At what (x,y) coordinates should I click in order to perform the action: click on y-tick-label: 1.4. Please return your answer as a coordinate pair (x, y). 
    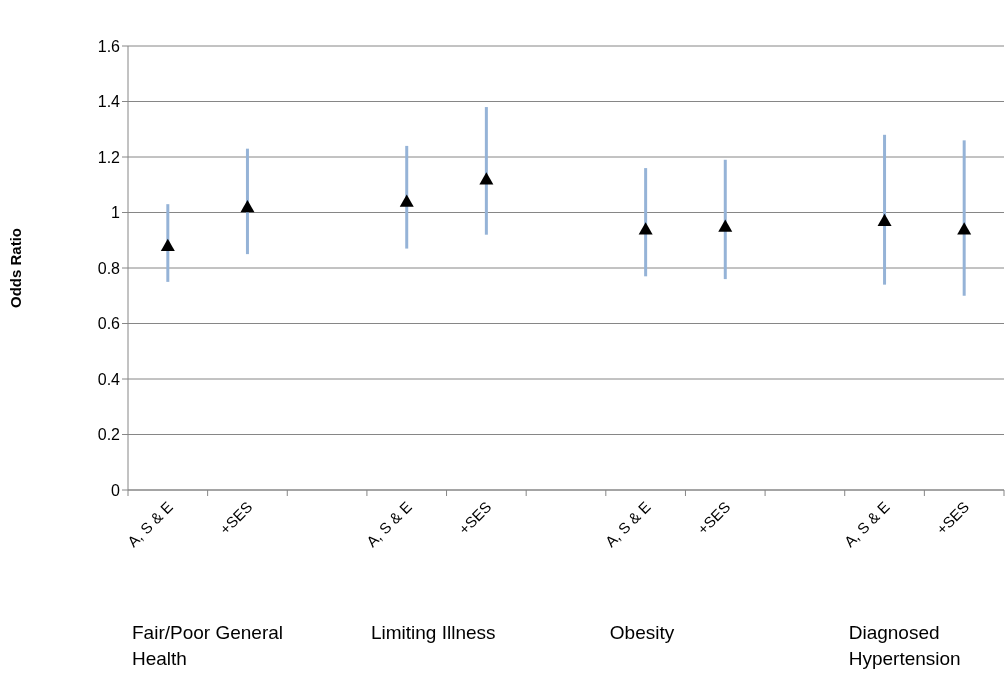
    Looking at the image, I should click on (109, 102).